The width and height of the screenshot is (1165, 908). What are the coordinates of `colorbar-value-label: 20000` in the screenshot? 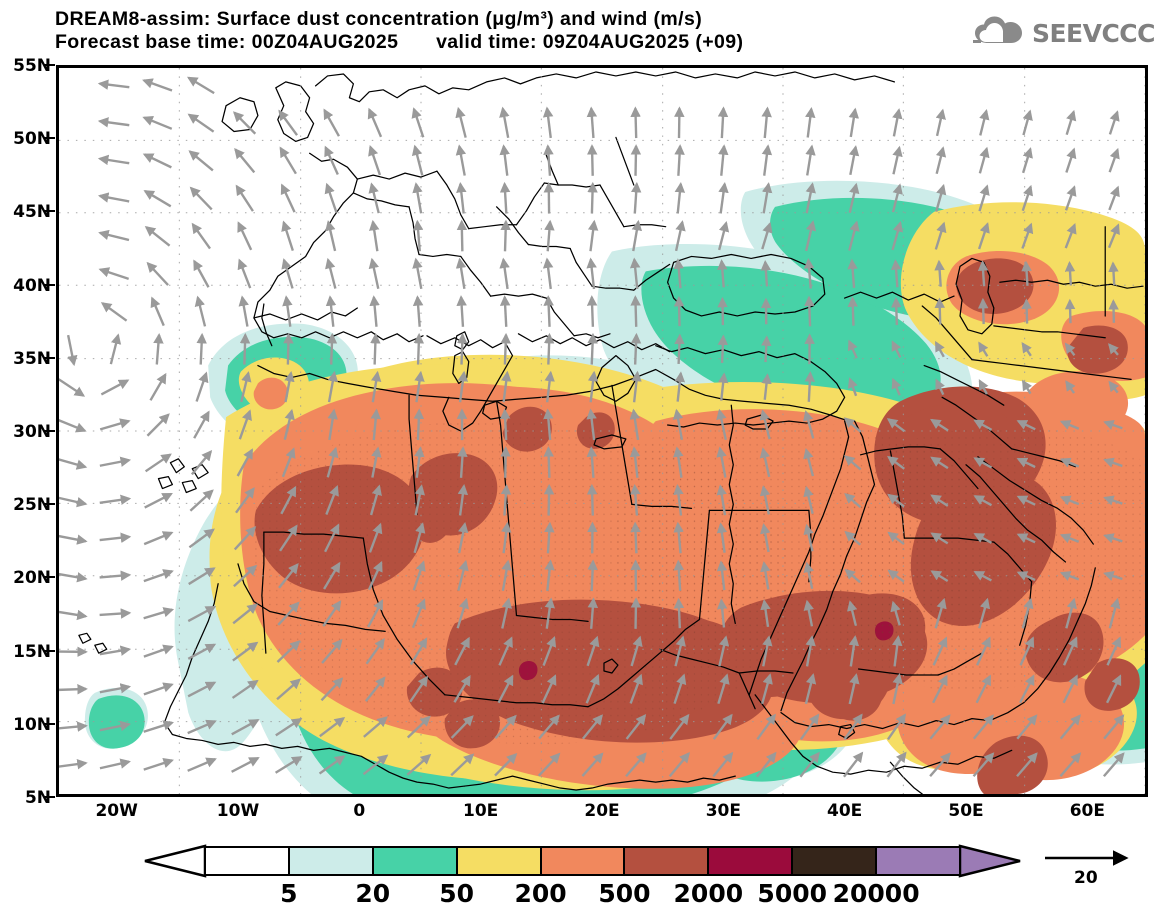 It's located at (876, 893).